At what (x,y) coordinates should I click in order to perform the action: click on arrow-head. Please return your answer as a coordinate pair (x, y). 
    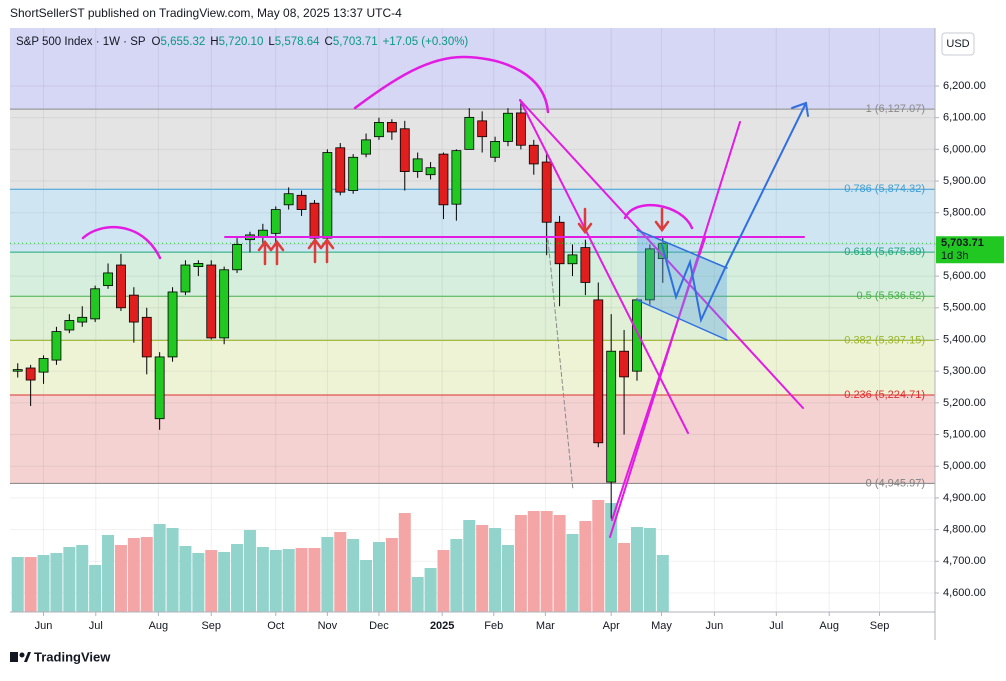
    Looking at the image, I should click on (800, 109).